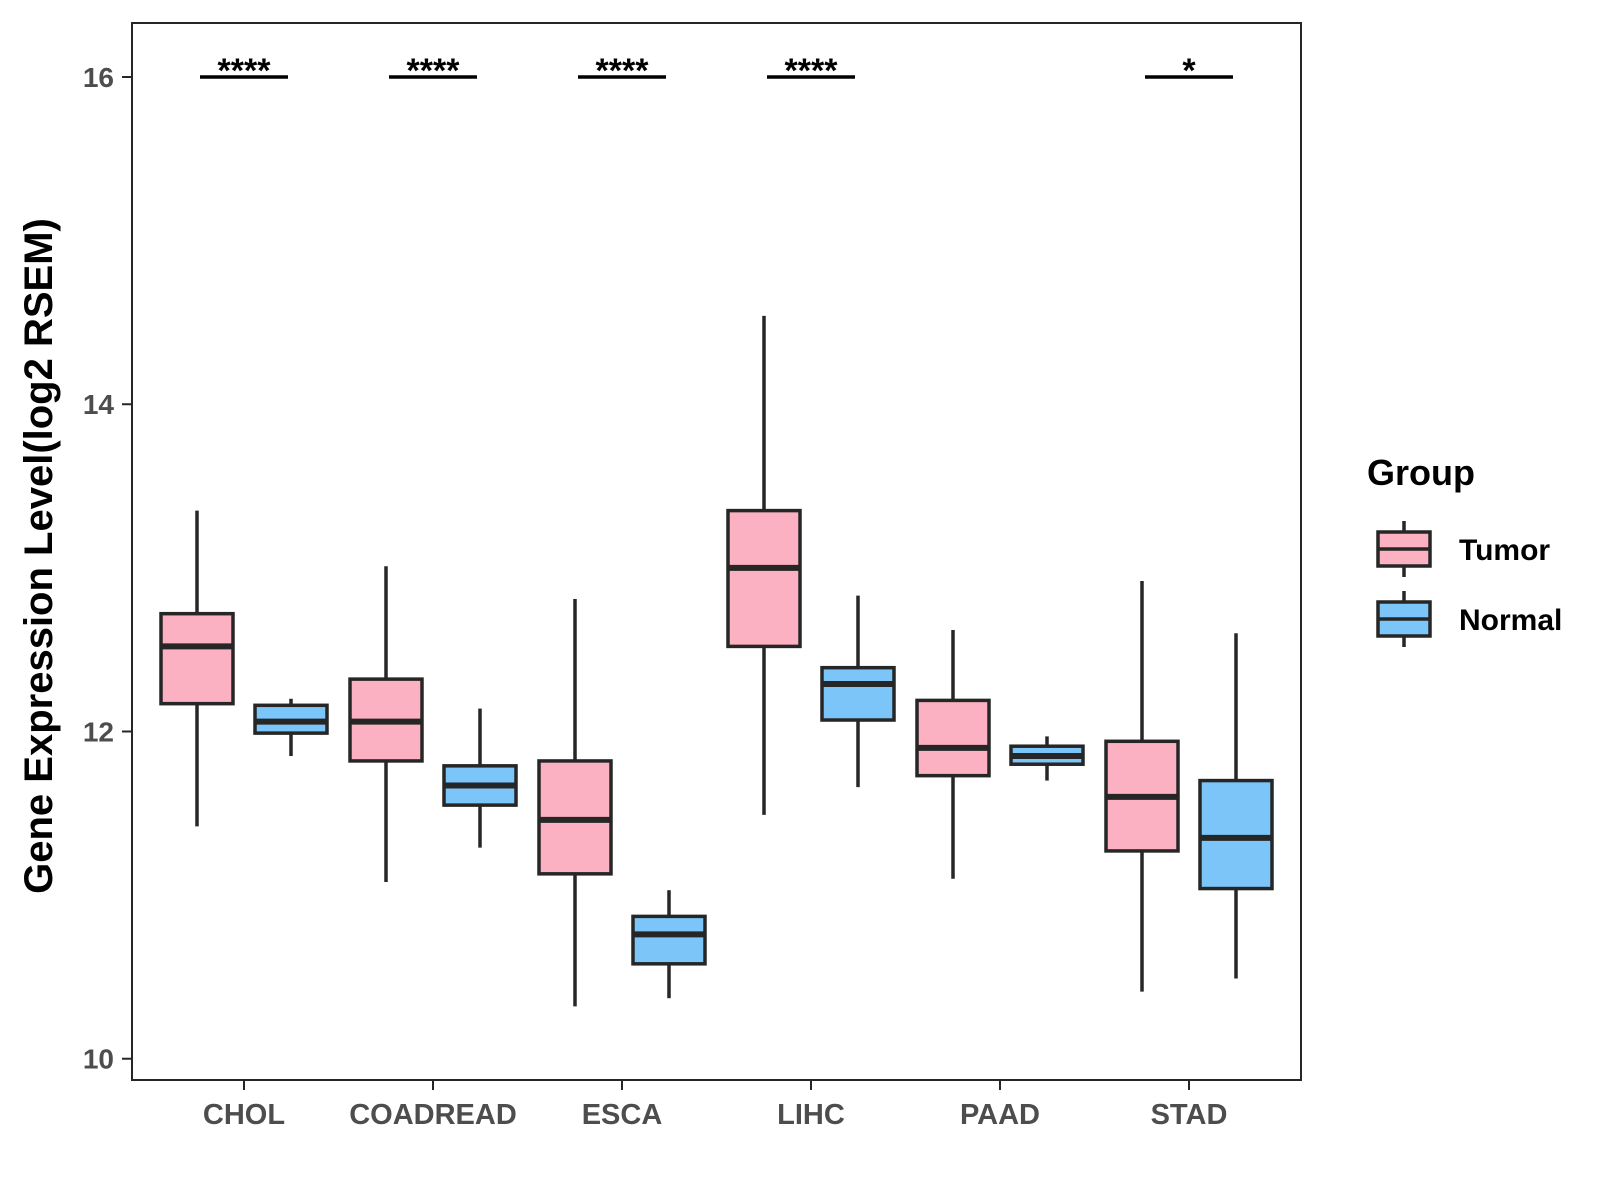  Describe the element at coordinates (197, 658) in the screenshot. I see `box-tumor-chol` at that location.